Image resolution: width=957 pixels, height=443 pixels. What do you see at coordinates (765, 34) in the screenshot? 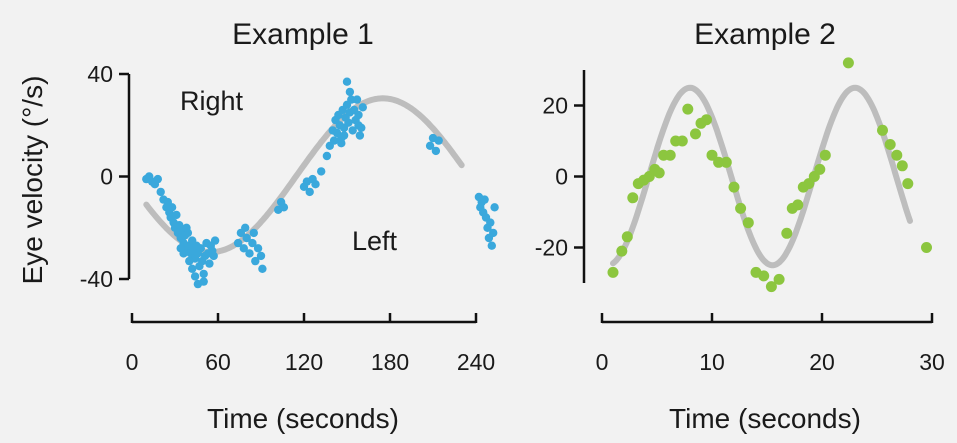
I see `example-2-title: Example 2` at bounding box center [765, 34].